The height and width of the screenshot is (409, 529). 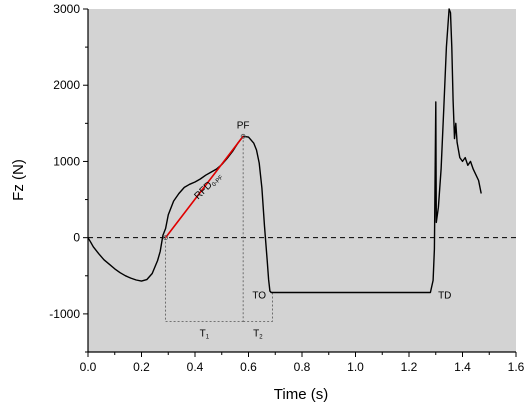 What do you see at coordinates (516, 367) in the screenshot?
I see `x-tick-label: 1.6` at bounding box center [516, 367].